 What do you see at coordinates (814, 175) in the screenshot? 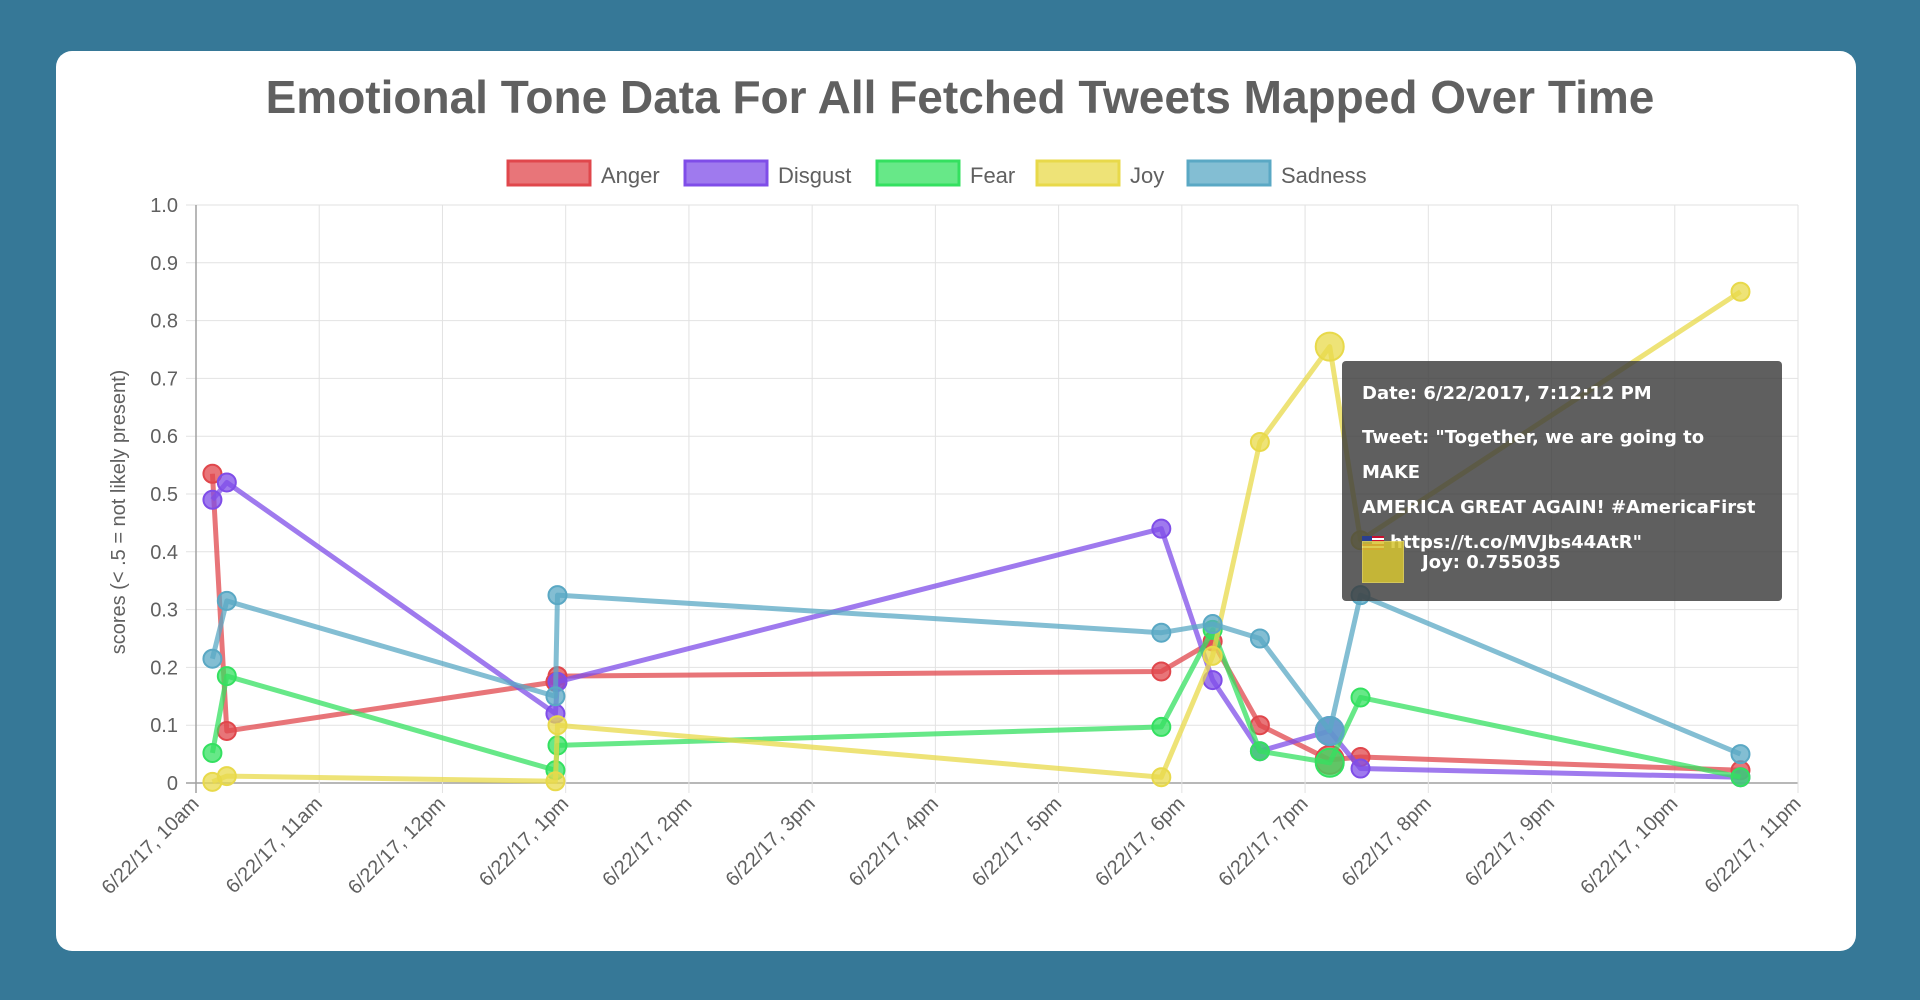
I see `legend-label: Disgust` at bounding box center [814, 175].